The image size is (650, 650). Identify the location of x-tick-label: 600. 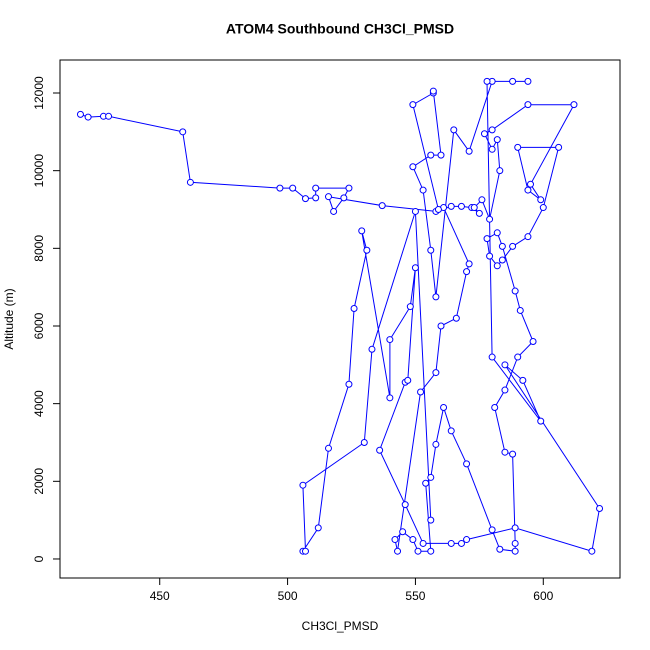
(543, 596).